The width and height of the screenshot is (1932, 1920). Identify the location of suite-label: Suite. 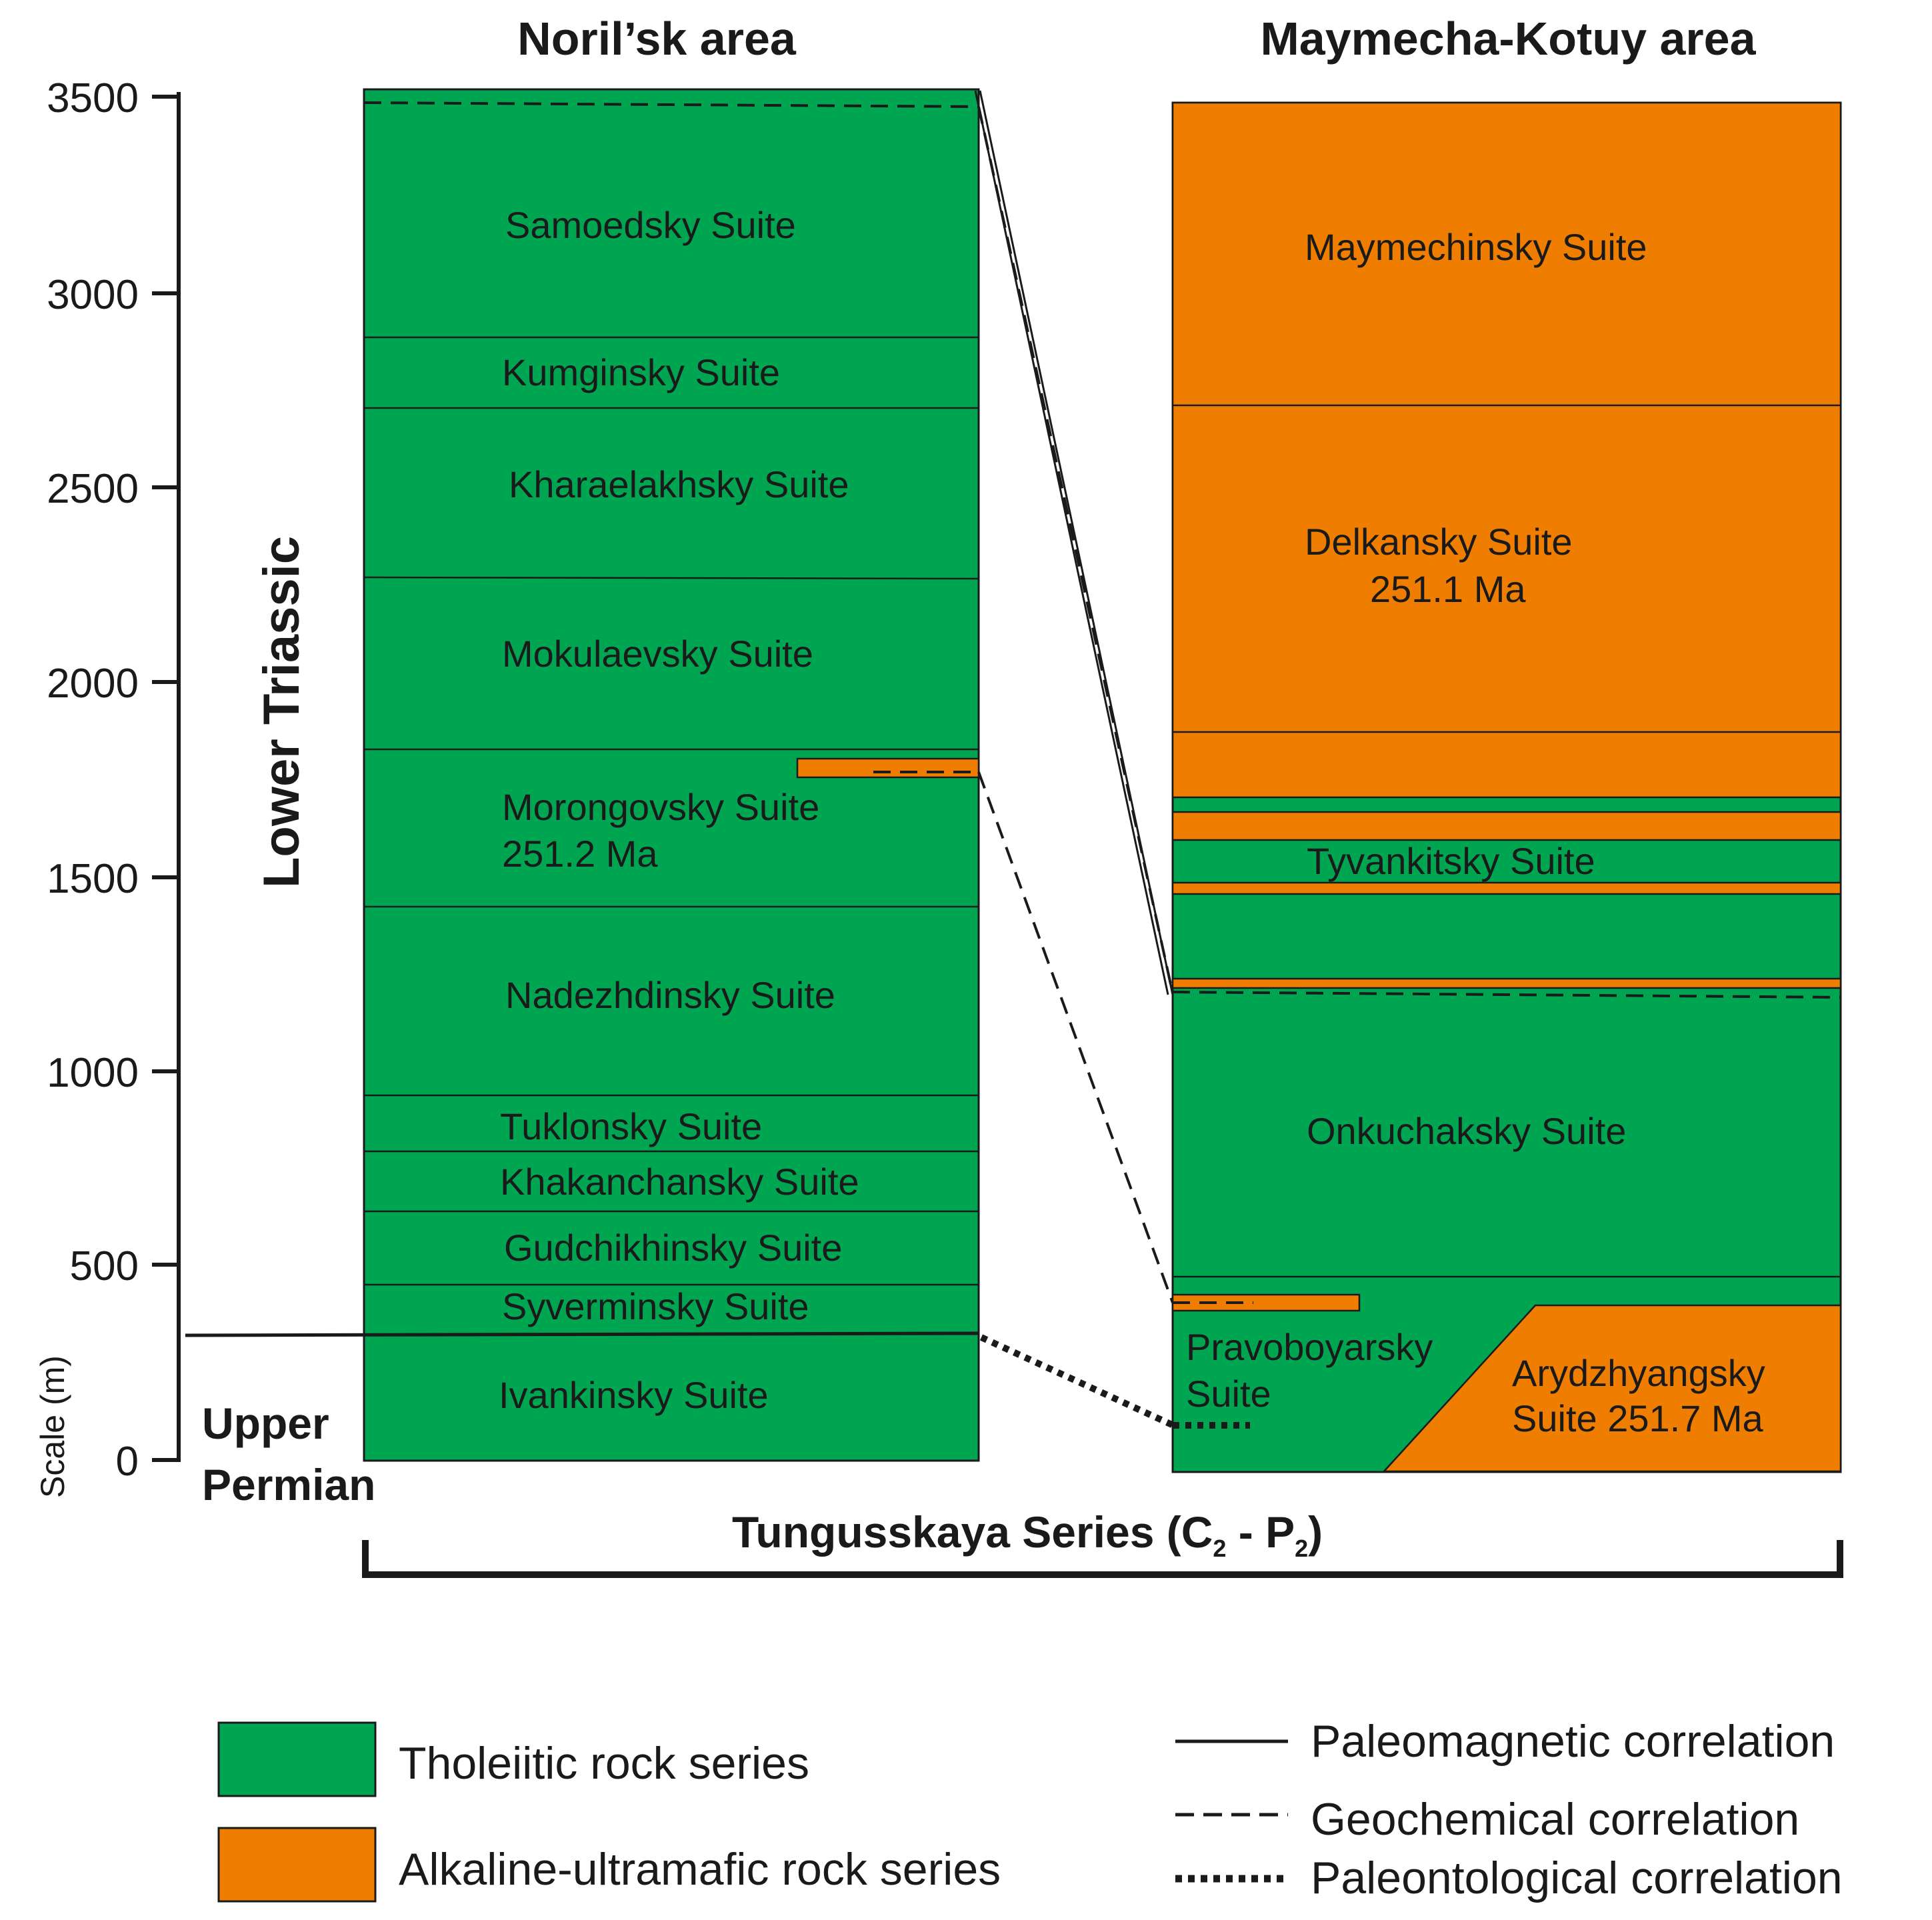
(1228, 1394).